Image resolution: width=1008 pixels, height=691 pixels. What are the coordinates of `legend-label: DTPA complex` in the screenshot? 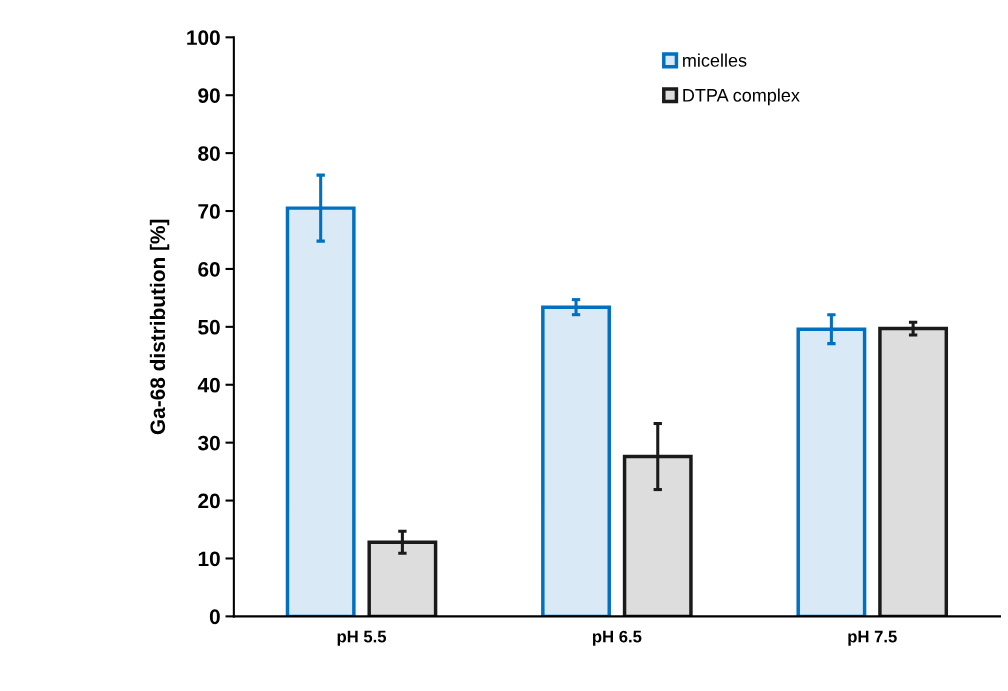 It's located at (741, 97).